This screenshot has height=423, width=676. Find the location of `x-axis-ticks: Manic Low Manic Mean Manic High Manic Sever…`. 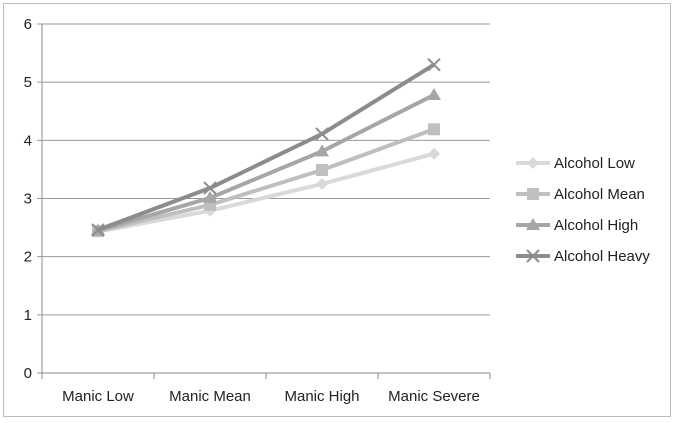

x-axis-ticks: Manic Low Manic Mean Manic High Manic Sever… is located at coordinates (271, 396).